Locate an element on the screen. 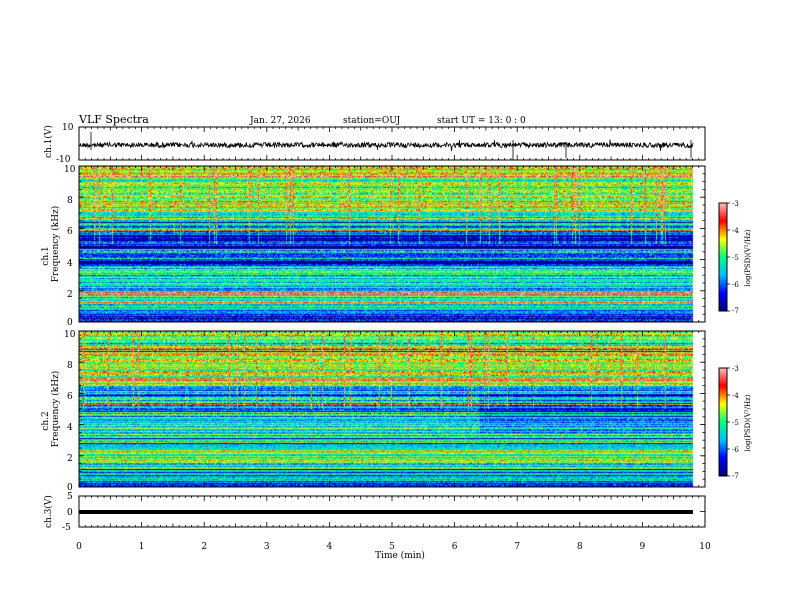 The height and width of the screenshot is (612, 792). x-tick-label: 0 is located at coordinates (79, 547).